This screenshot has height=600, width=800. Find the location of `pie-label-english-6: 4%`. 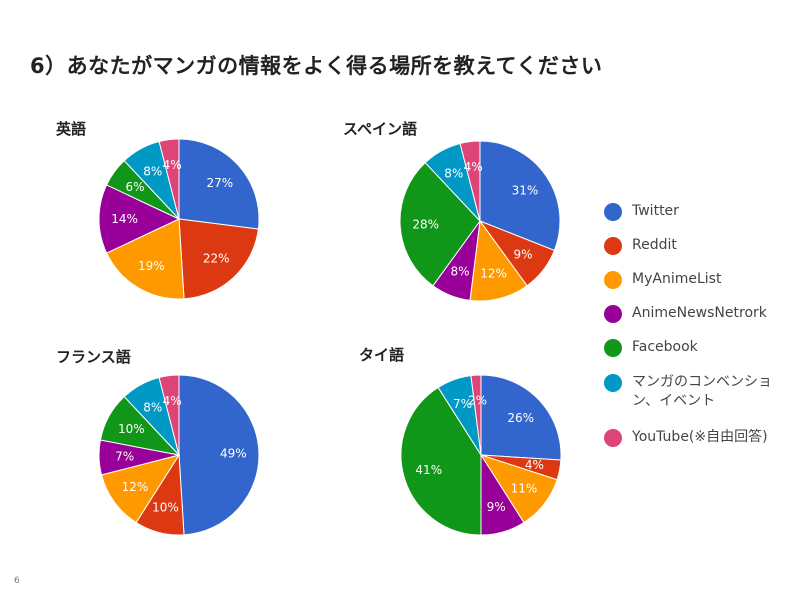

pie-label-english-6: 4% is located at coordinates (172, 165).